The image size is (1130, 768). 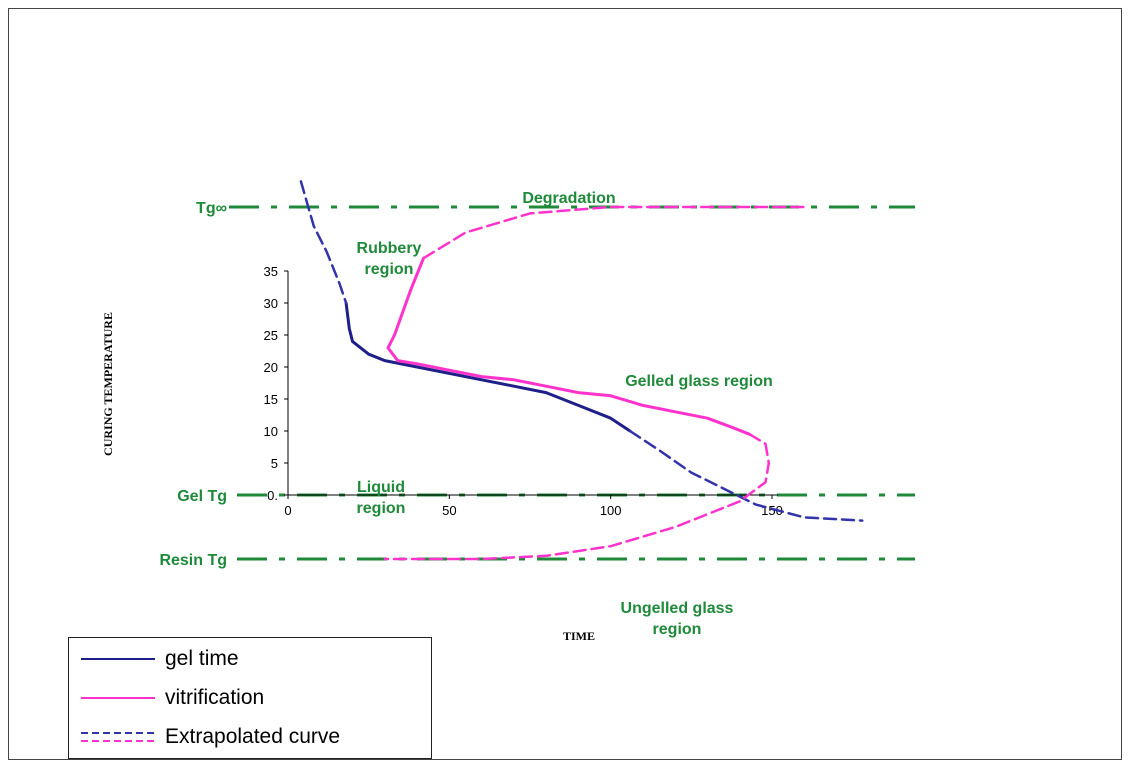 What do you see at coordinates (568, 198) in the screenshot?
I see `region-label-1: Degradation` at bounding box center [568, 198].